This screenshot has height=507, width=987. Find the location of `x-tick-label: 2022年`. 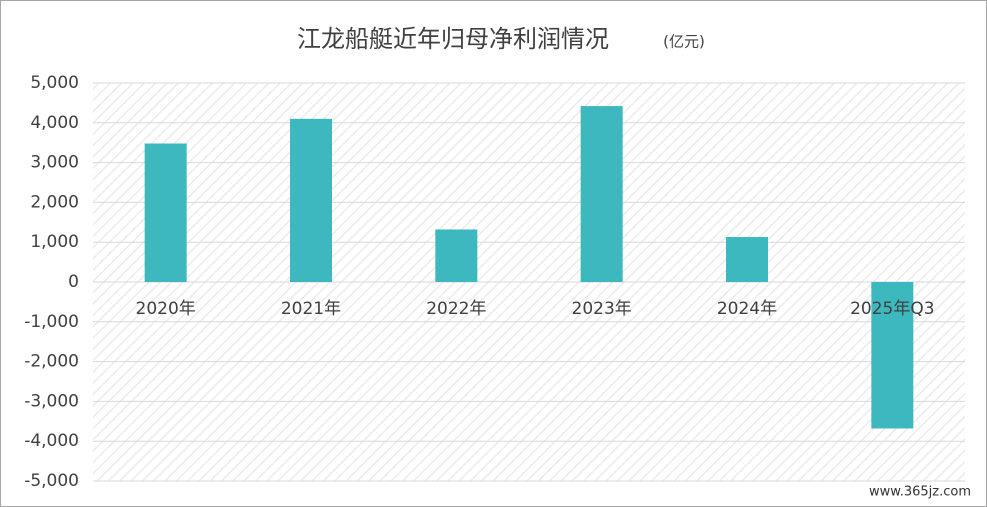

x-tick-label: 2022年 is located at coordinates (456, 309).